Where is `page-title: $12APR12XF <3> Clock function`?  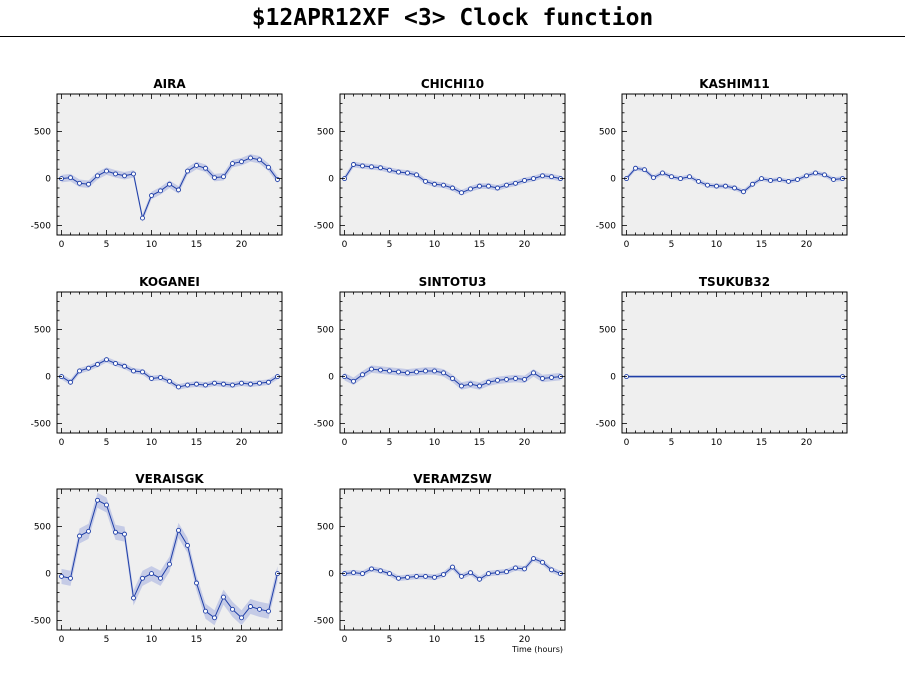 page-title: $12APR12XF <3> Clock function is located at coordinates (452, 18).